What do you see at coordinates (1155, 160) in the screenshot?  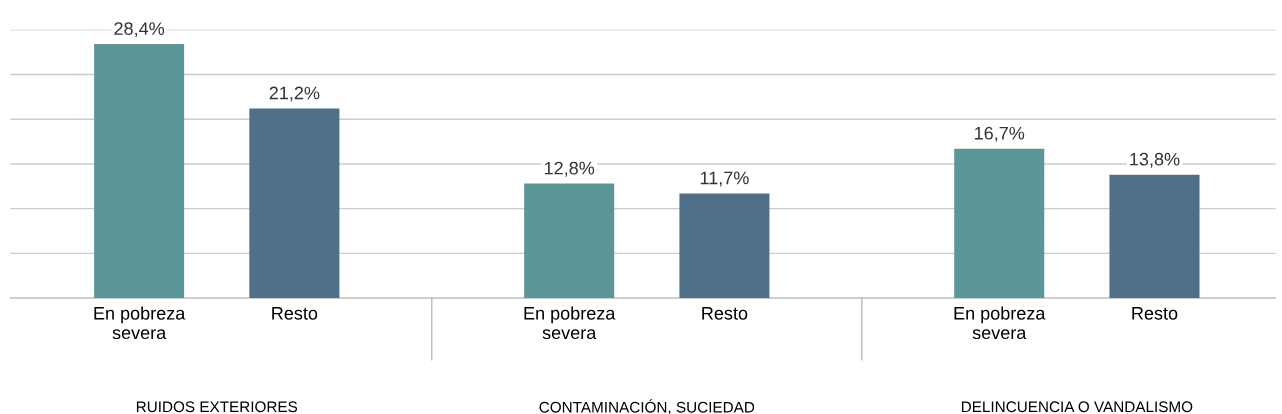 I see `data-label: 13,8%` at bounding box center [1155, 160].